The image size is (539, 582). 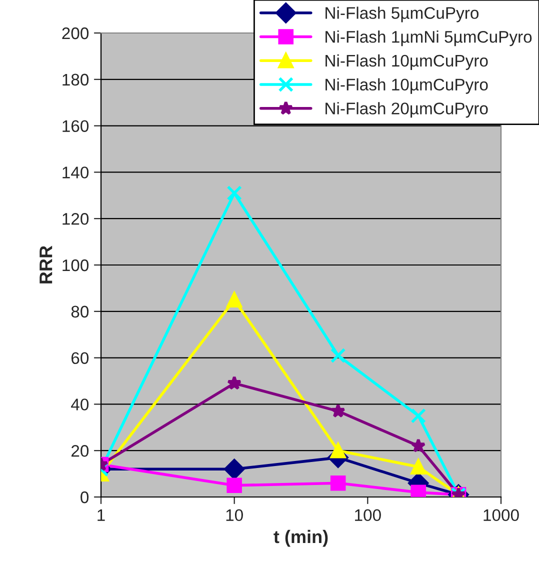 What do you see at coordinates (407, 110) in the screenshot?
I see `legend-label: Ni-Flash 20µmCuPyro` at bounding box center [407, 110].